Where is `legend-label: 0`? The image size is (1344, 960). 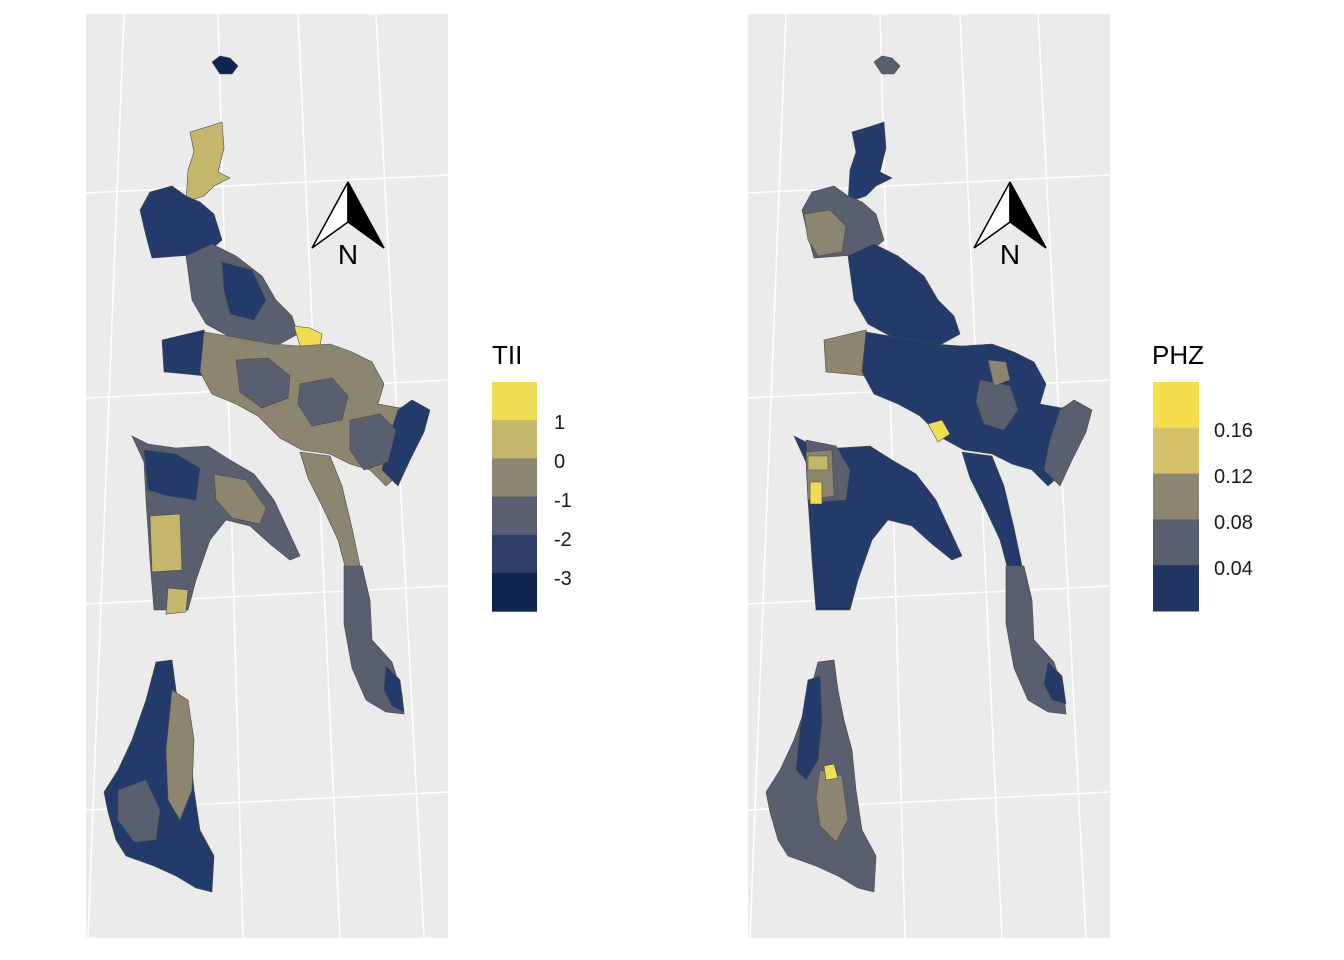 legend-label: 0 is located at coordinates (559, 462).